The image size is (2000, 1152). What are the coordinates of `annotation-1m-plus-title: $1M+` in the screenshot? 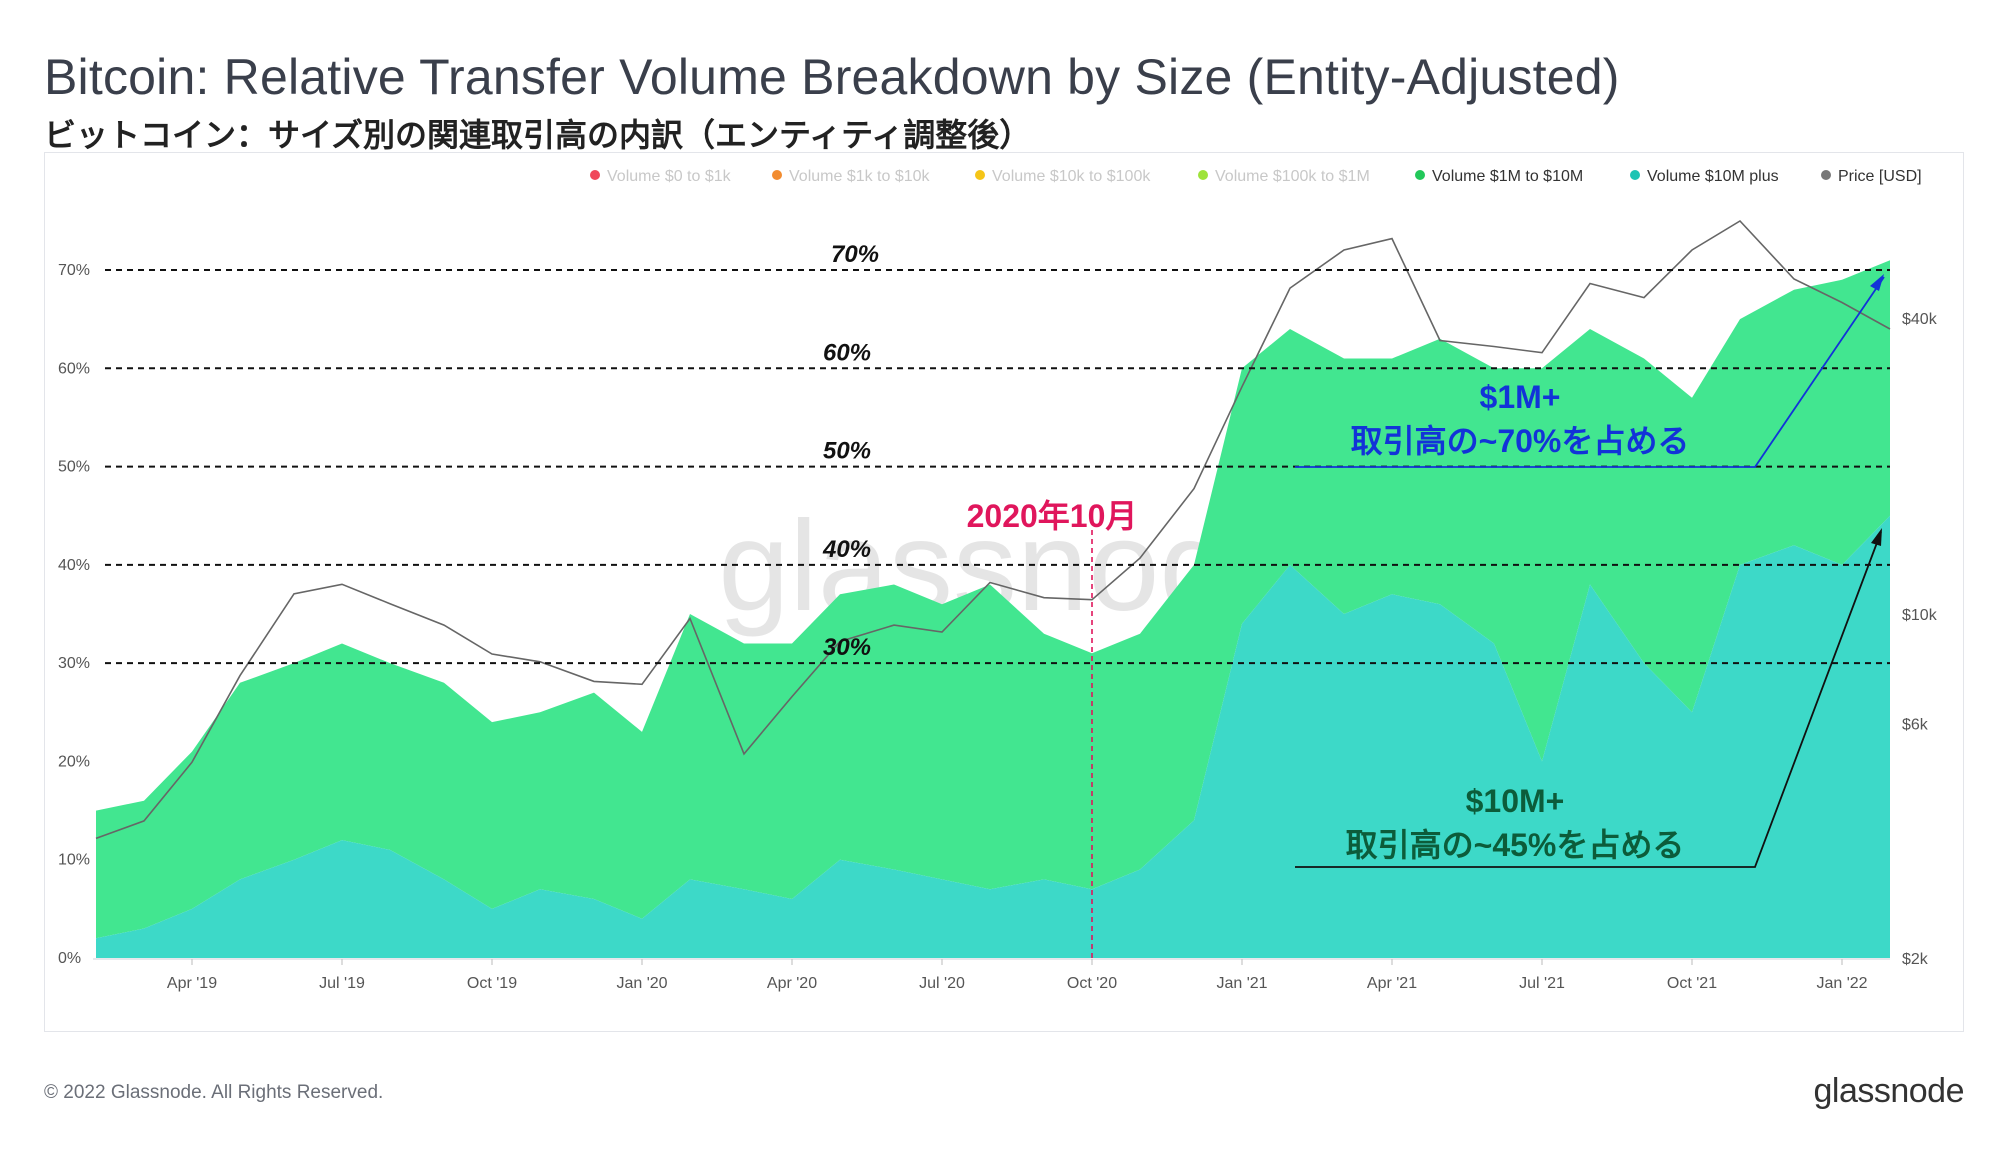 It's located at (1520, 397).